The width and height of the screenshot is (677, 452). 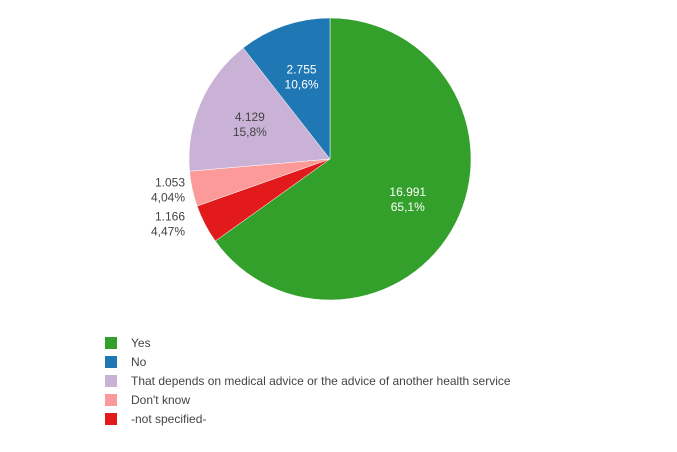 I want to click on pie-slice-no, so click(x=286, y=88).